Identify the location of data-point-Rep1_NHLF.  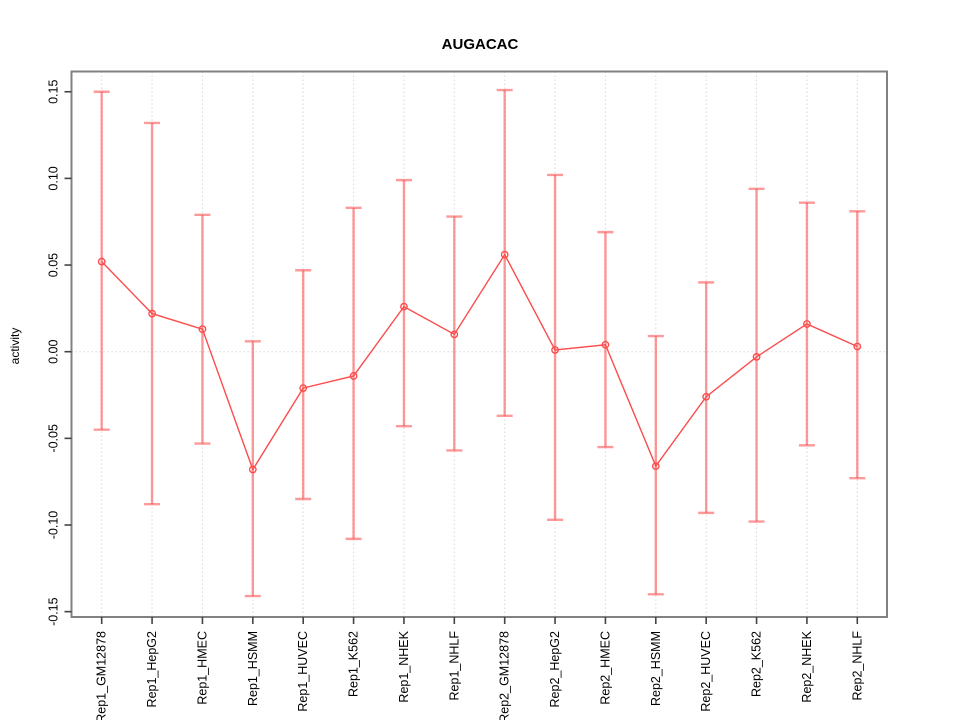
(454, 334).